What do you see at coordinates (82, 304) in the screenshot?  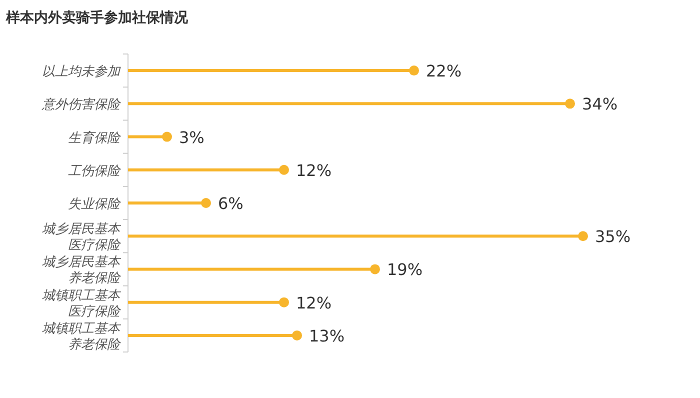 I see `y-tick-label: 城镇职工基本医疗保险` at bounding box center [82, 304].